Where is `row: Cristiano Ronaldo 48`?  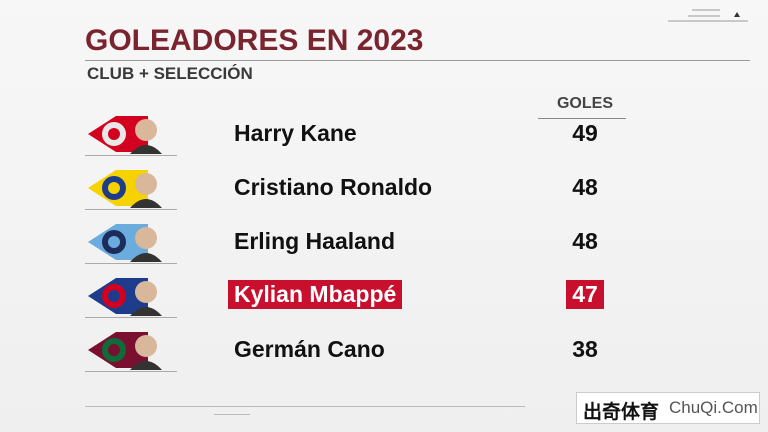 row: Cristiano Ronaldo 48 is located at coordinates (384, 191).